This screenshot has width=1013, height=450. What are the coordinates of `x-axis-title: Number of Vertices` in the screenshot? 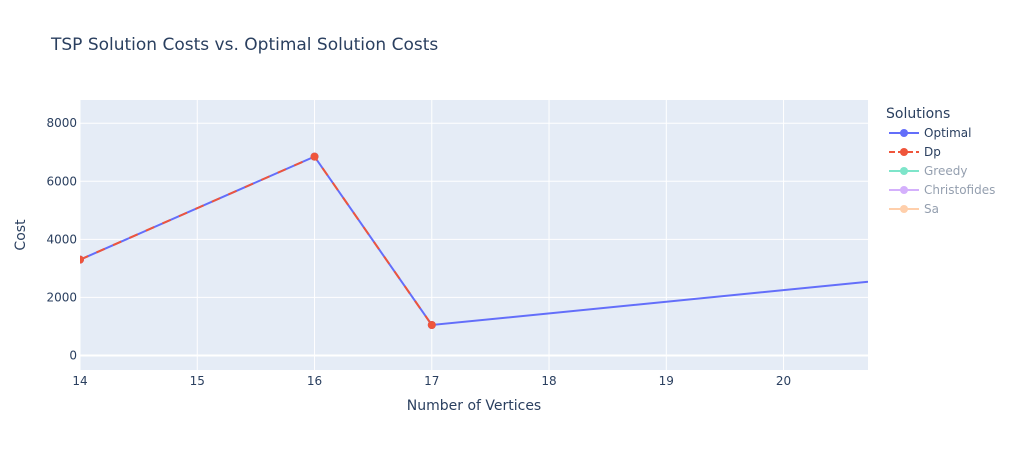 It's located at (474, 406).